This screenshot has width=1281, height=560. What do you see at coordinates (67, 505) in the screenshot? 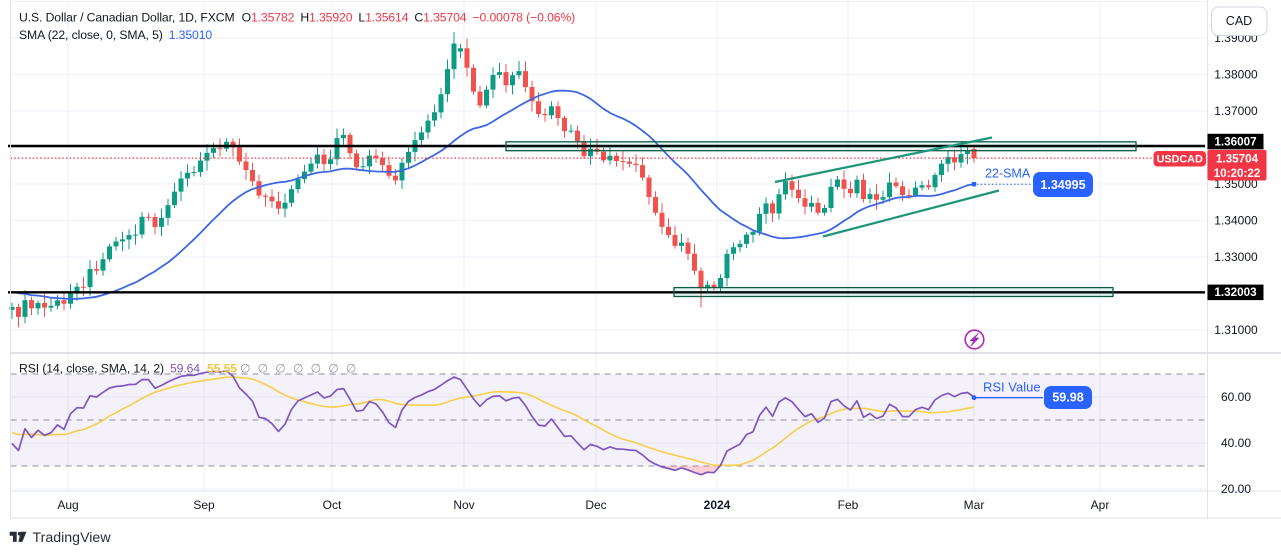
I see `svg-text: Aug` at bounding box center [67, 505].